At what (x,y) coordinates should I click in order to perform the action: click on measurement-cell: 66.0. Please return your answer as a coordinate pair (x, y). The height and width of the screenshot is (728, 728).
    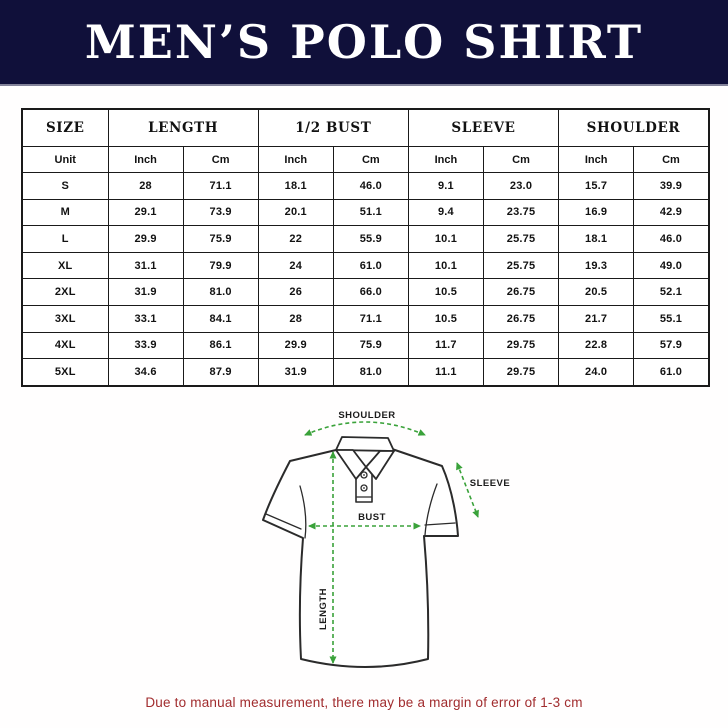
    Looking at the image, I should click on (370, 292).